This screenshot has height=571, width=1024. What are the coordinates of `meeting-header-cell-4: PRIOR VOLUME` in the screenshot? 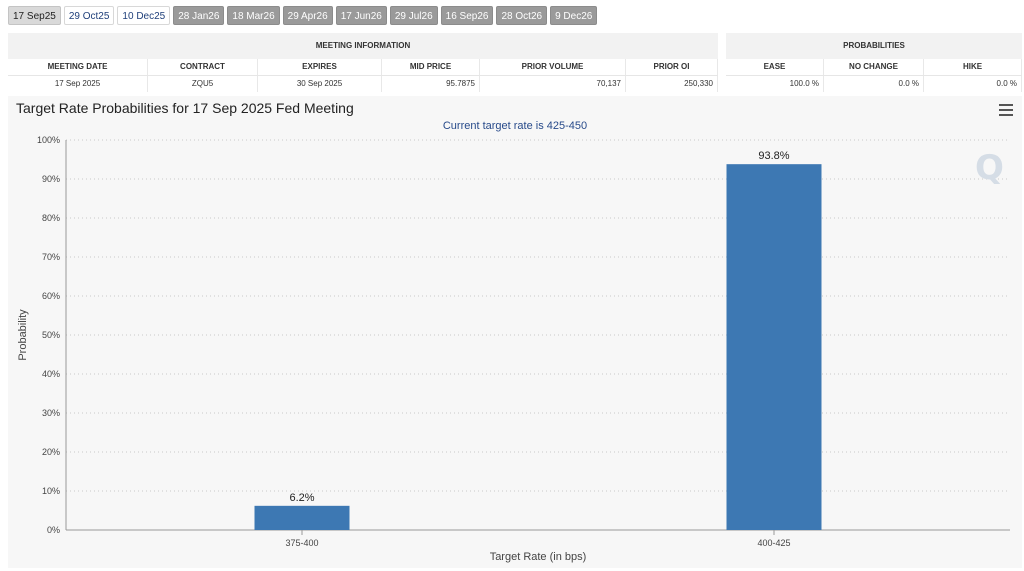 It's located at (553, 67).